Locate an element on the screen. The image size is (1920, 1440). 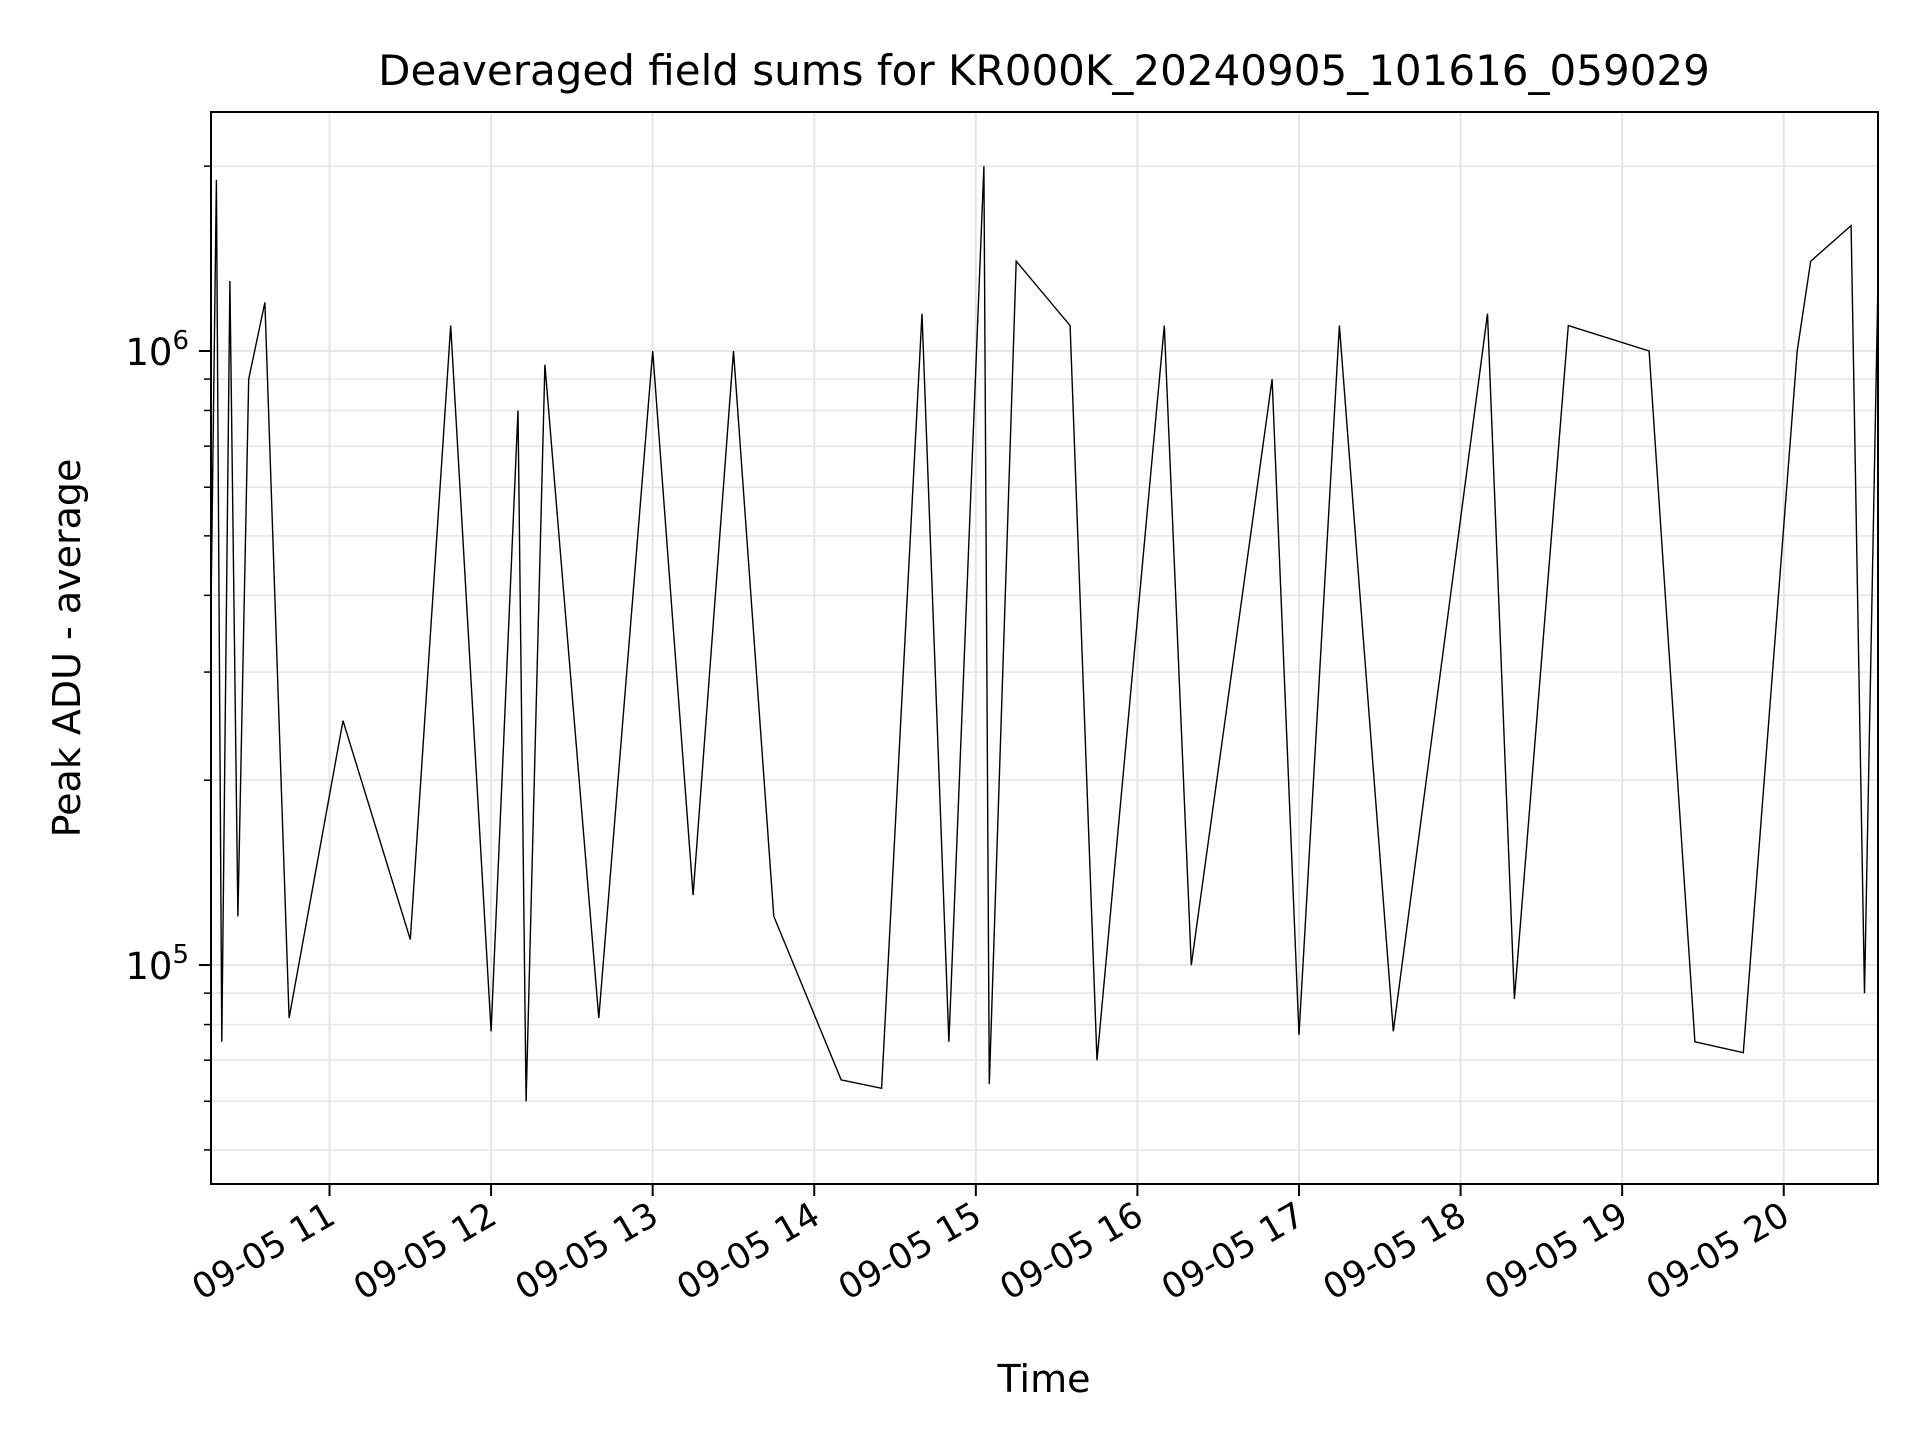
x-axis-label: Time is located at coordinates (1044, 1379).